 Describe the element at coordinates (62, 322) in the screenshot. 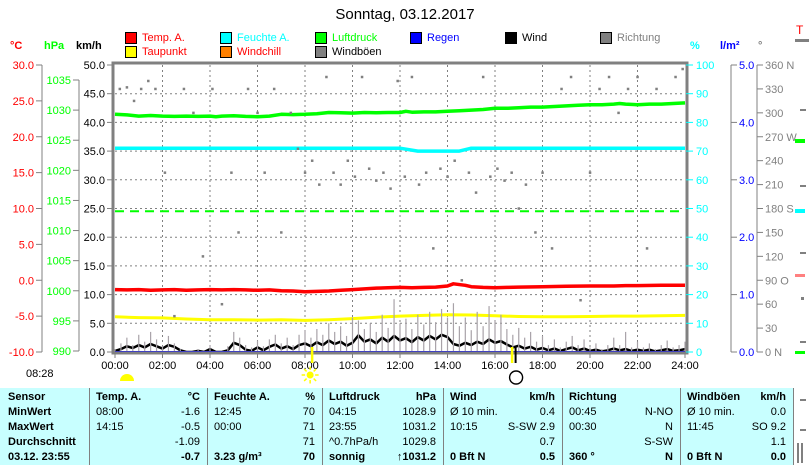

I see `axis-tick-label: 995` at that location.